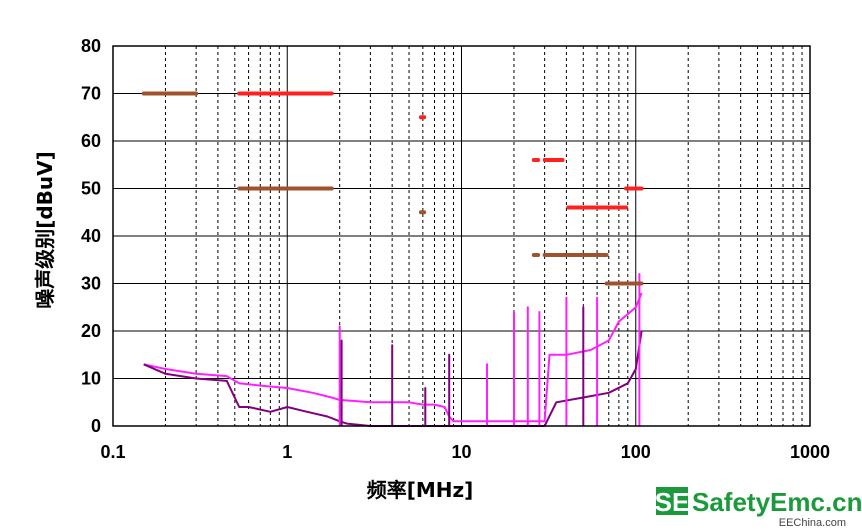  Describe the element at coordinates (810, 452) in the screenshot. I see `x-tick-label: 1000` at that location.